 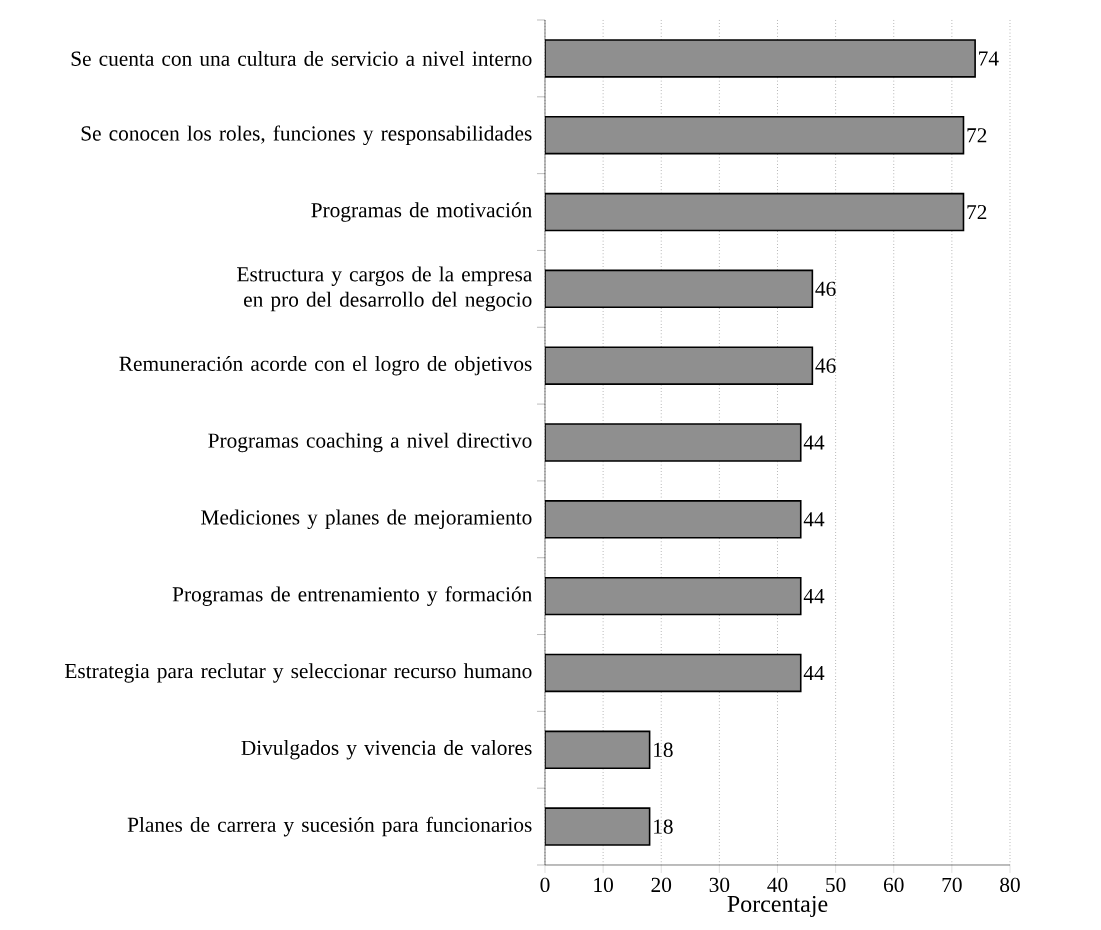 I want to click on x-tick-label: 30, so click(x=719, y=885).